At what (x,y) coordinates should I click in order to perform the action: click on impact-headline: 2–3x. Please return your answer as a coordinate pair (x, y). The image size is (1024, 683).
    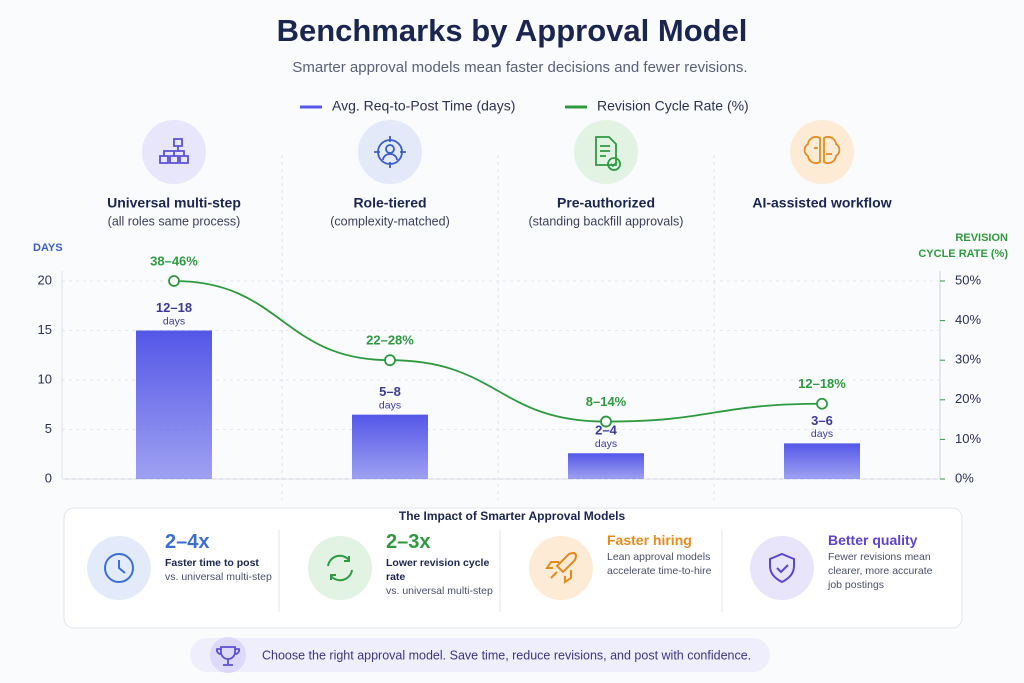
    Looking at the image, I should click on (408, 542).